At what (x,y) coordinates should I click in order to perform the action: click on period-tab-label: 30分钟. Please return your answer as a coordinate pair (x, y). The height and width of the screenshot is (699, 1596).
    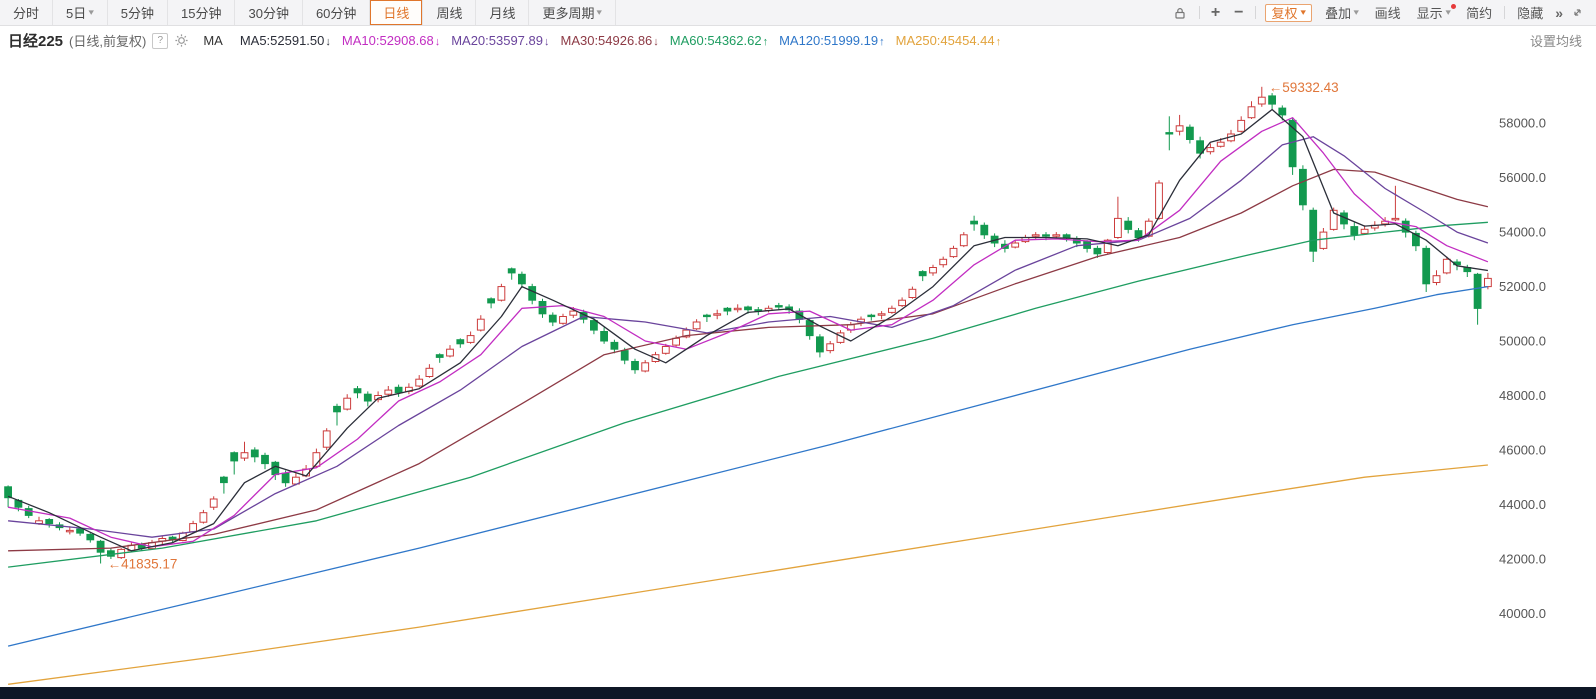
    Looking at the image, I should click on (268, 13).